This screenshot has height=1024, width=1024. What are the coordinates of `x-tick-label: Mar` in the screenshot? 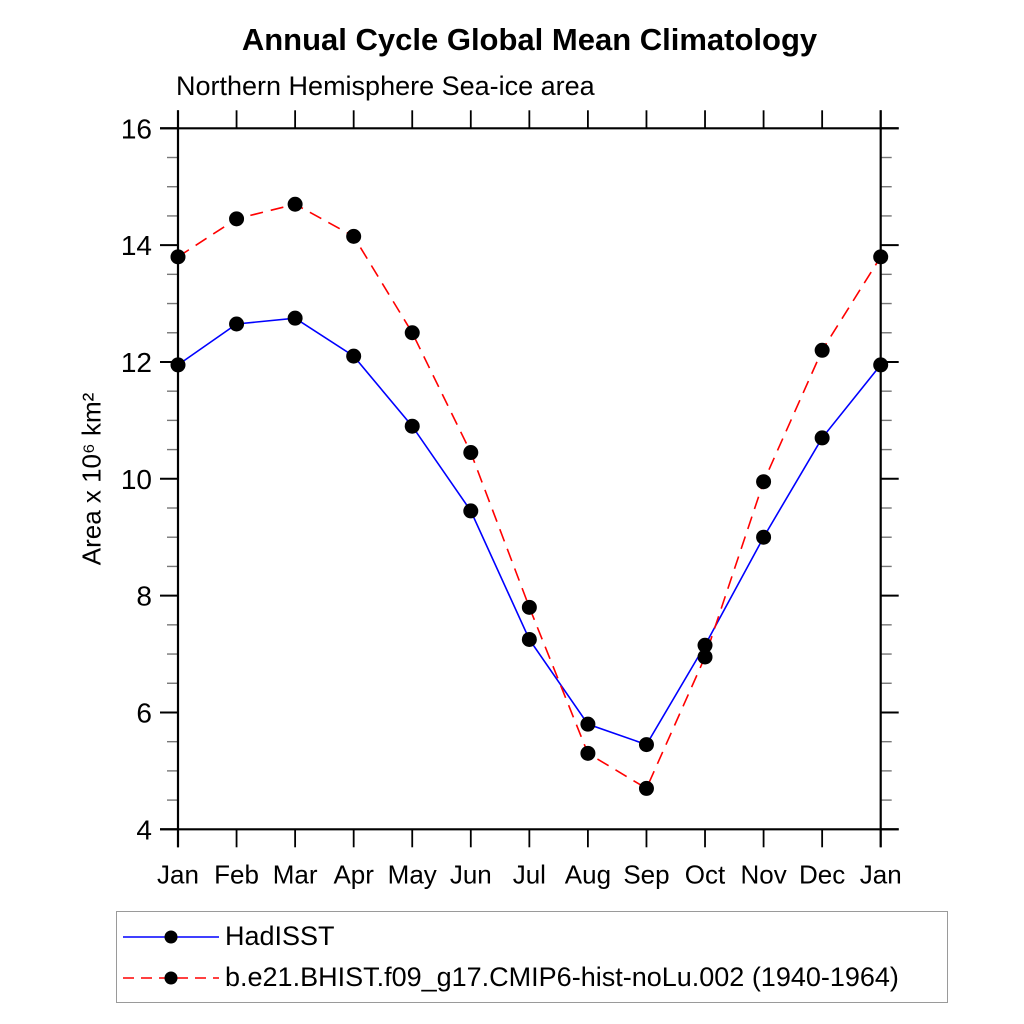 It's located at (295, 874).